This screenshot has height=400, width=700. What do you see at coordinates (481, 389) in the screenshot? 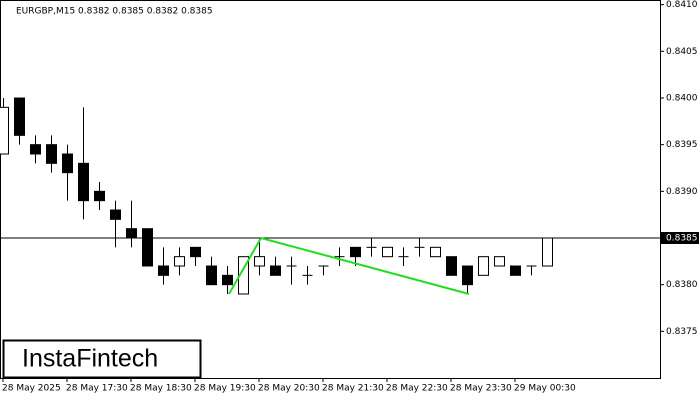
I see `x-tick-label: 28 May 23:30` at bounding box center [481, 389].